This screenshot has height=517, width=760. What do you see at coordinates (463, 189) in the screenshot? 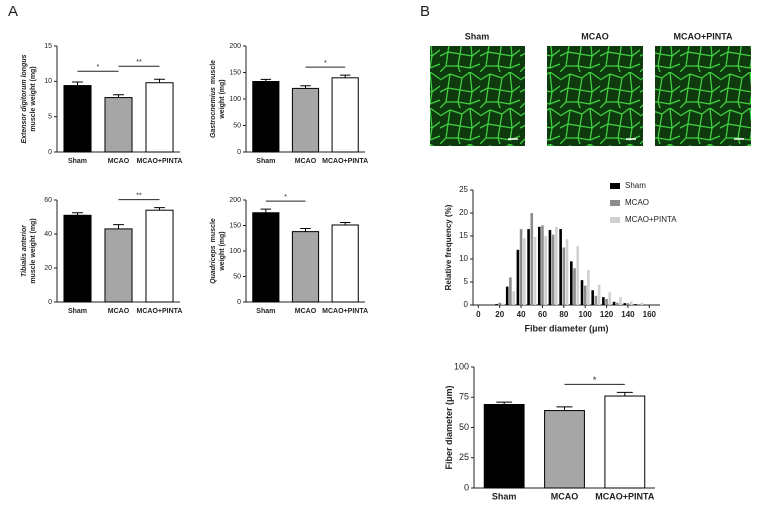
I see `y-tick-label: 25` at bounding box center [463, 189].